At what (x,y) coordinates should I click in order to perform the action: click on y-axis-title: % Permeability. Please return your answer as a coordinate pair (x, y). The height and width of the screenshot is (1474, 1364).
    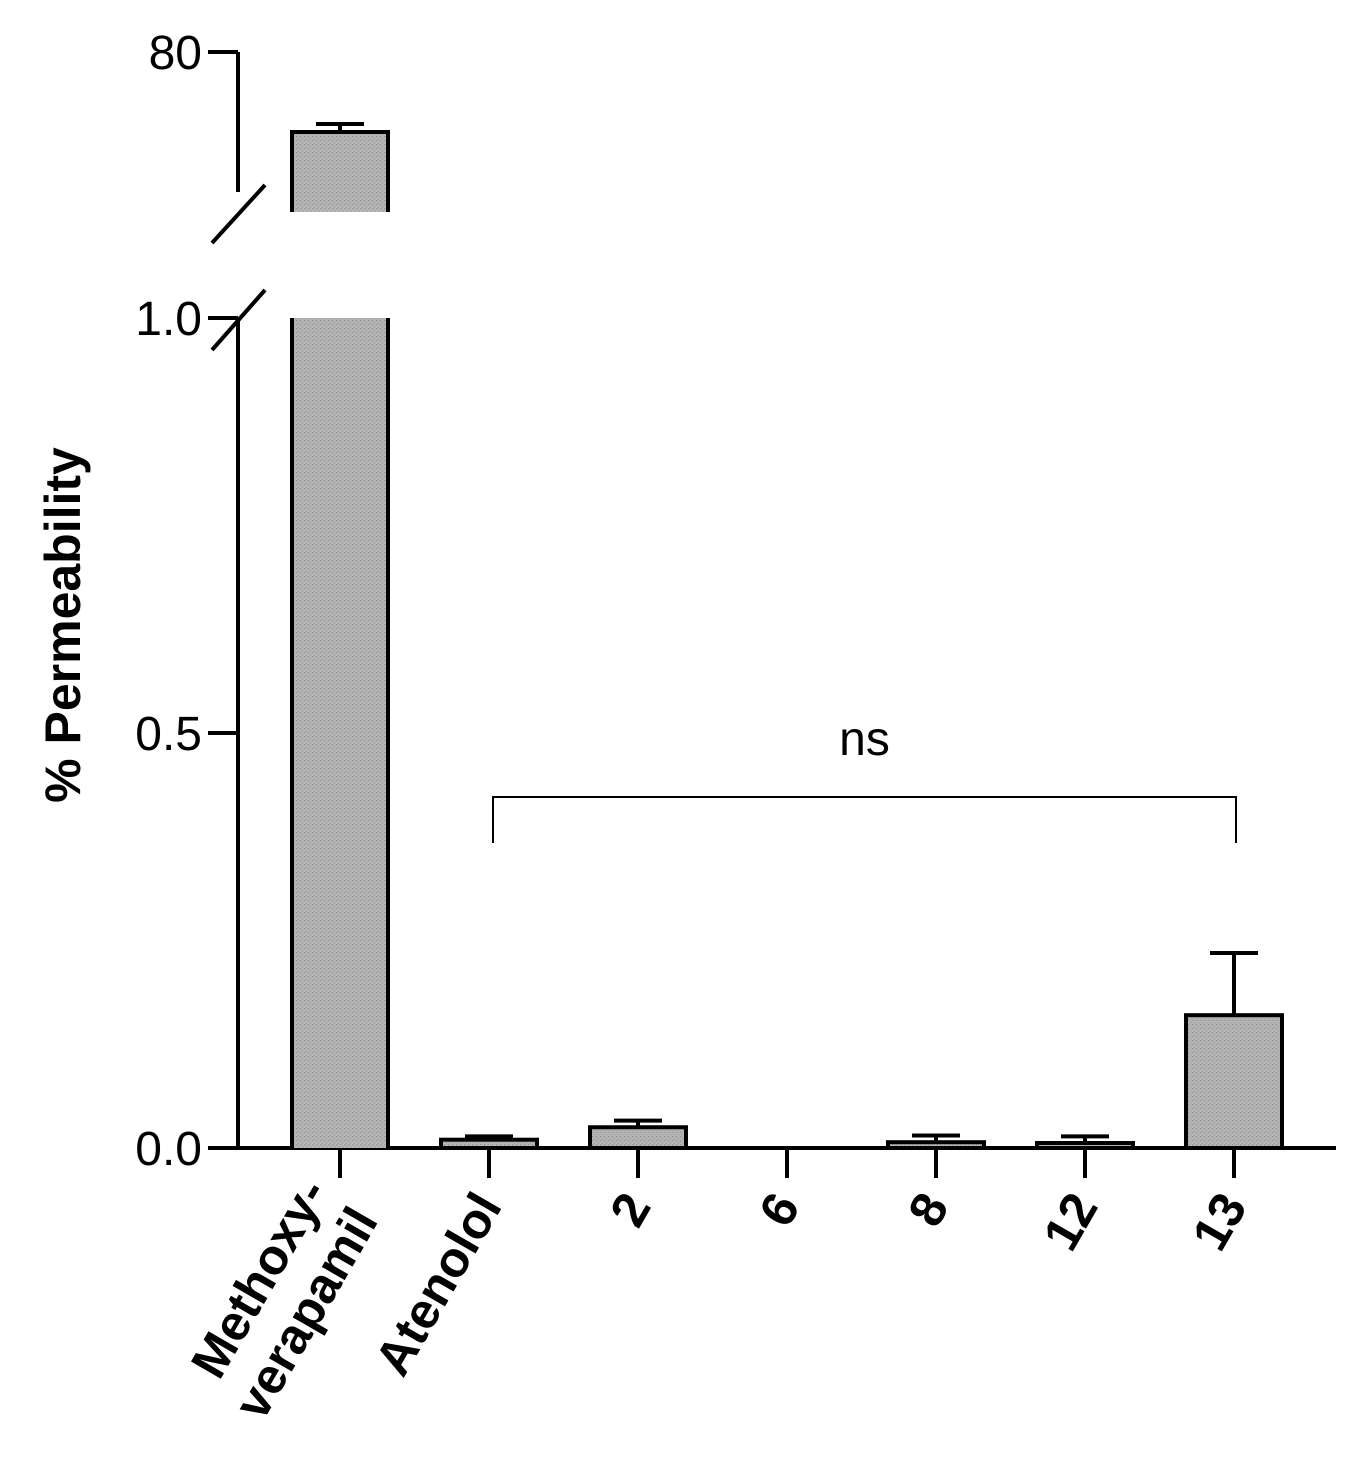
    Looking at the image, I should click on (63, 625).